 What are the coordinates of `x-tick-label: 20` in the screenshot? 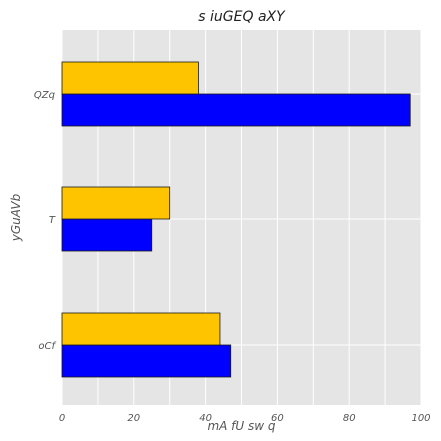 It's located at (133, 418).